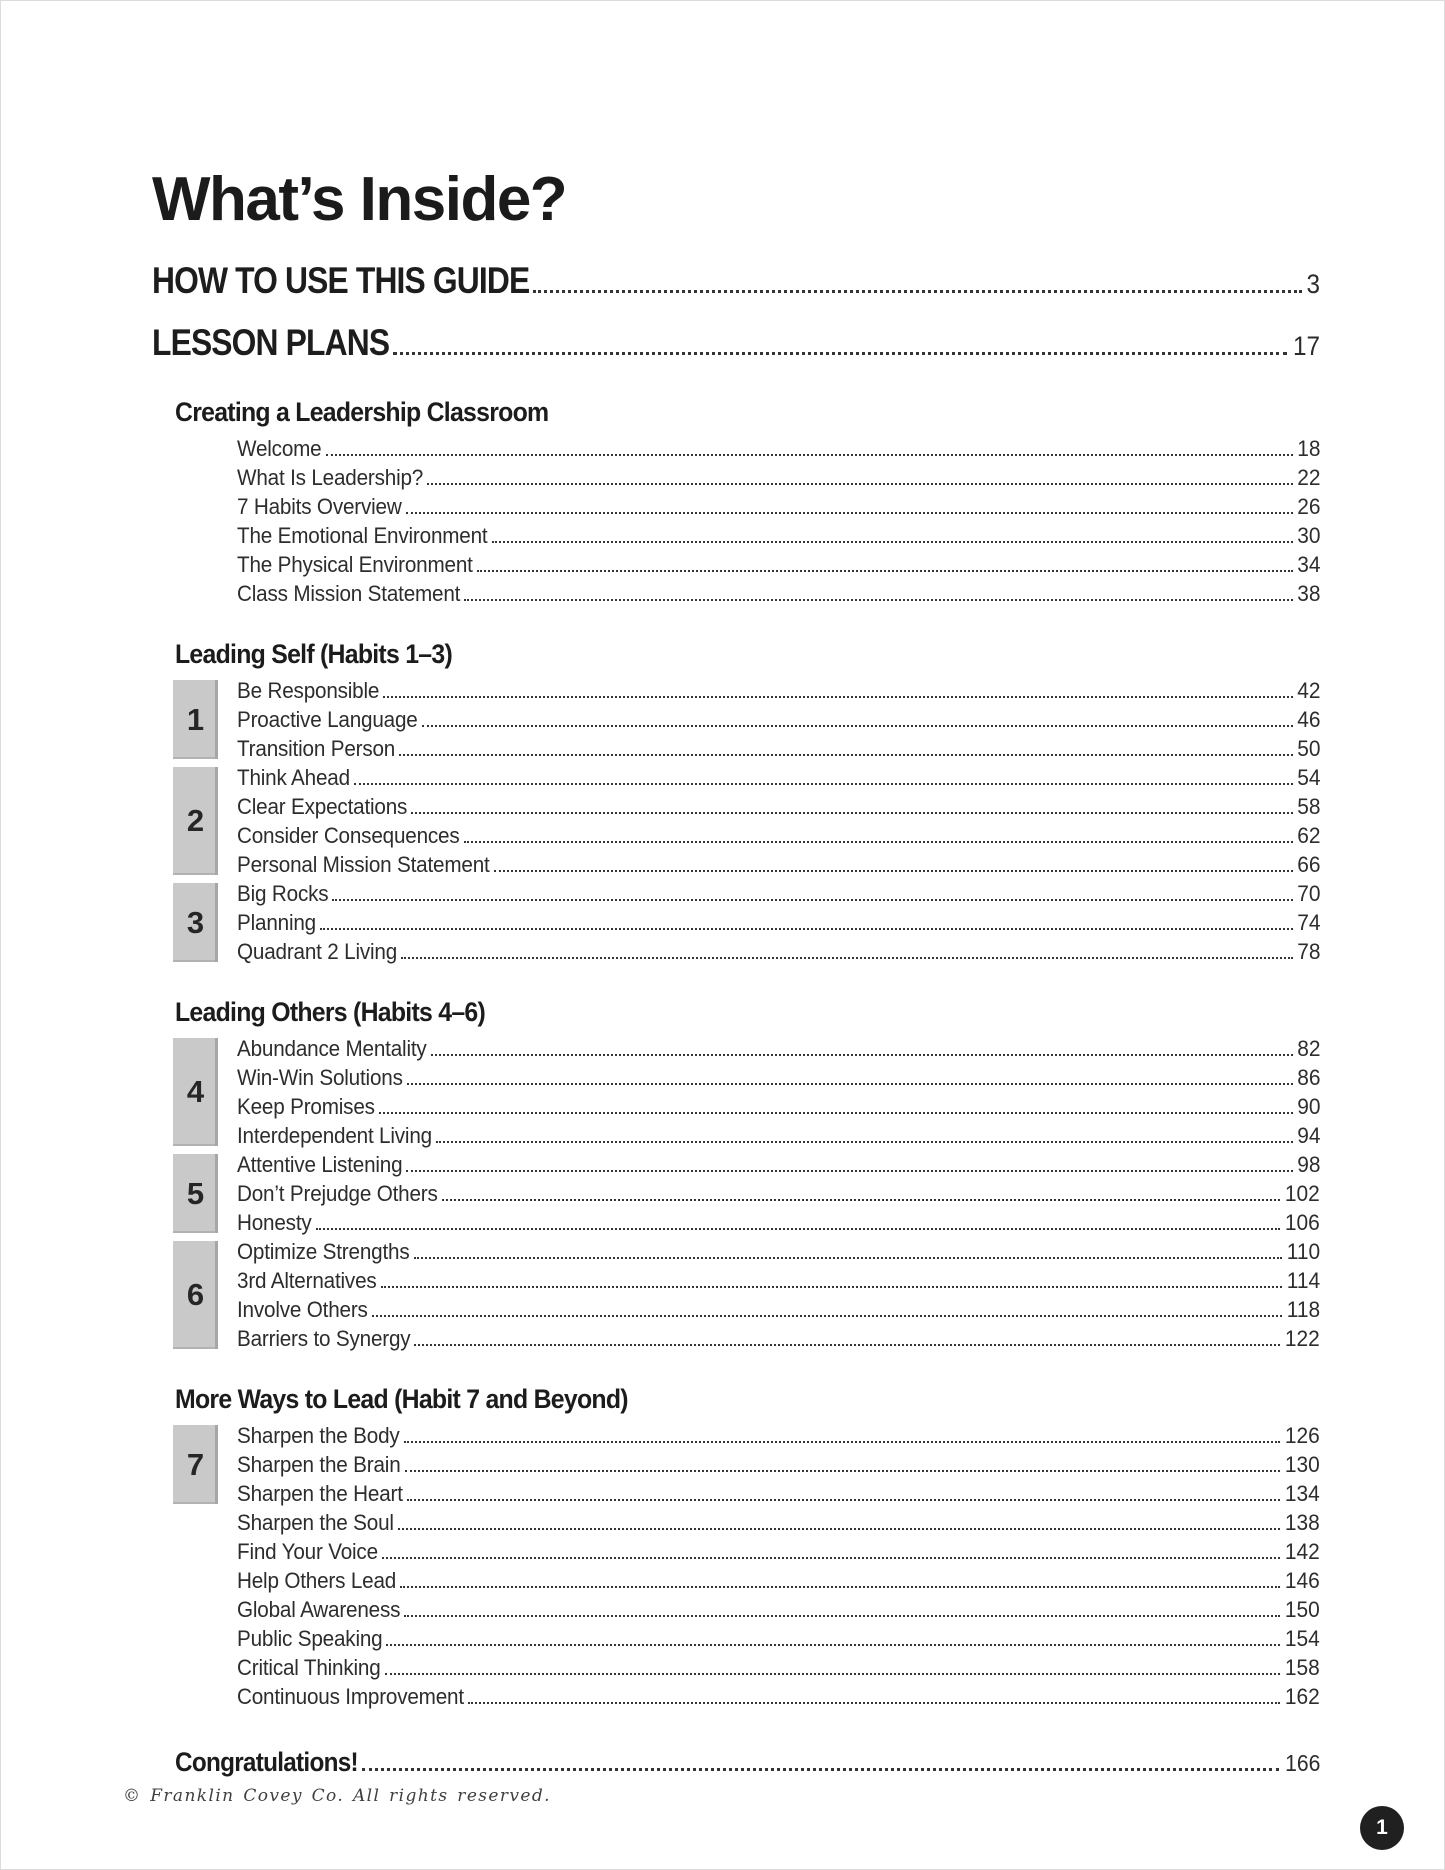 The height and width of the screenshot is (1870, 1445). What do you see at coordinates (778, 1193) in the screenshot?
I see `toc-item-row: Don’t Prejudge Others 102` at bounding box center [778, 1193].